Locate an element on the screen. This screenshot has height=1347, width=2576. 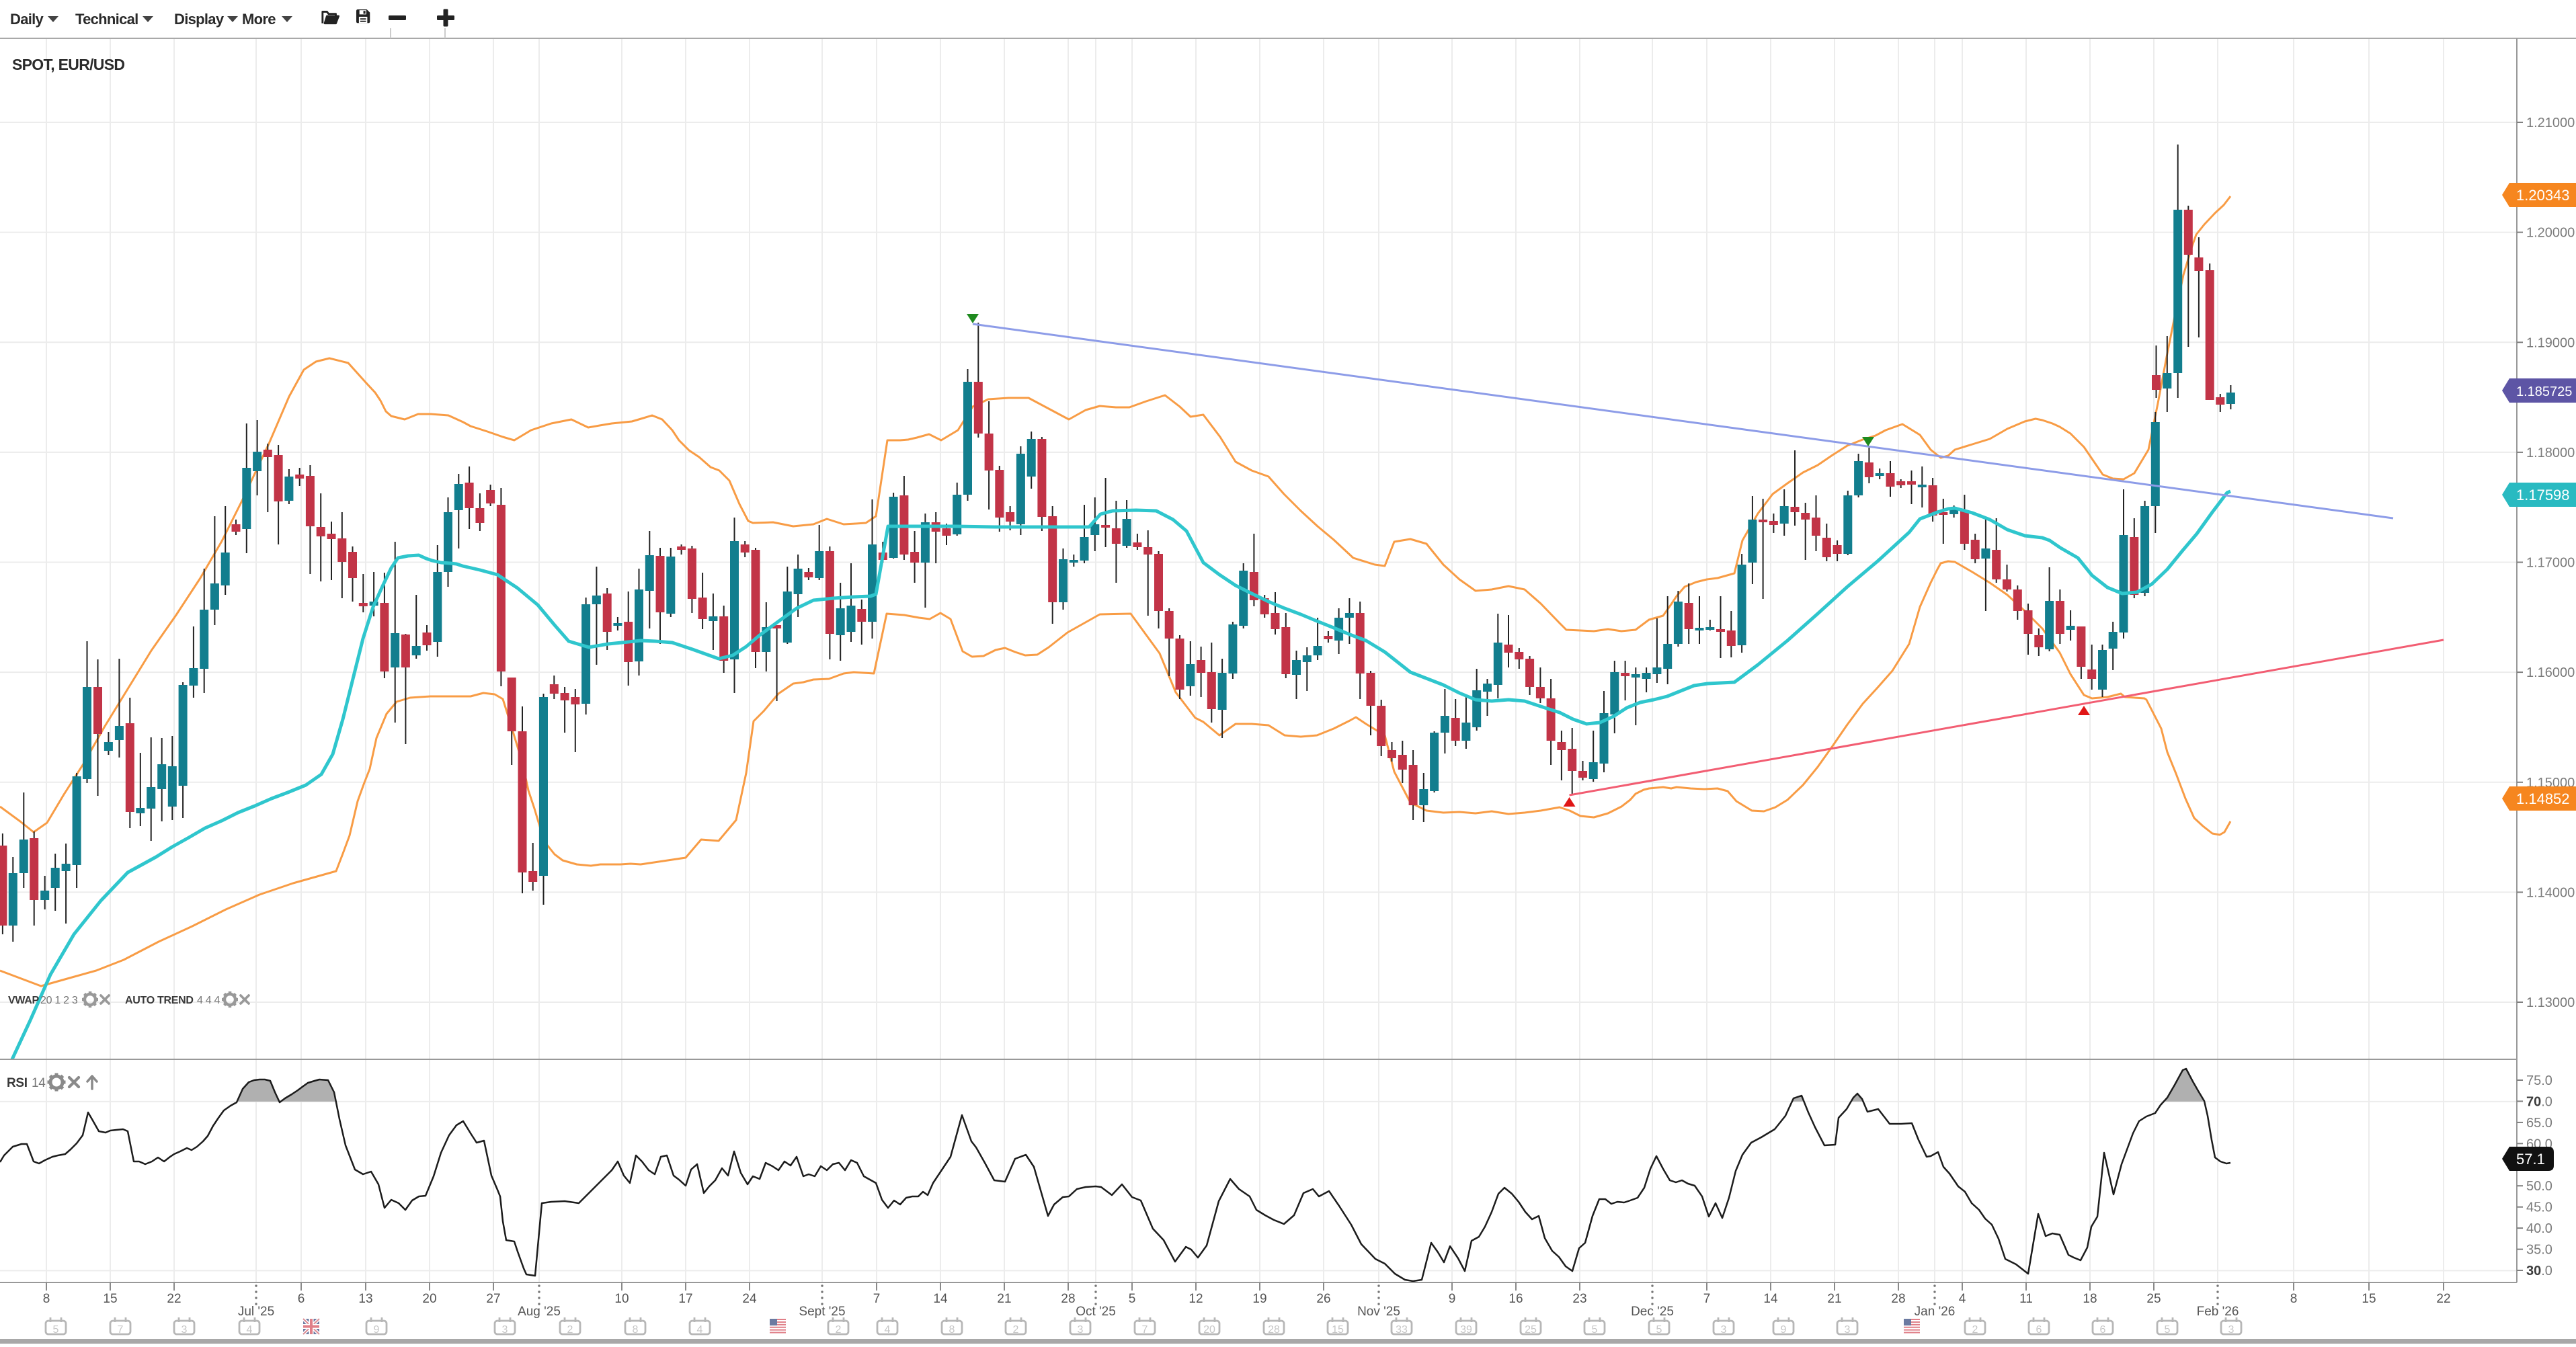
svg-text: 50.0 is located at coordinates (2539, 1186).